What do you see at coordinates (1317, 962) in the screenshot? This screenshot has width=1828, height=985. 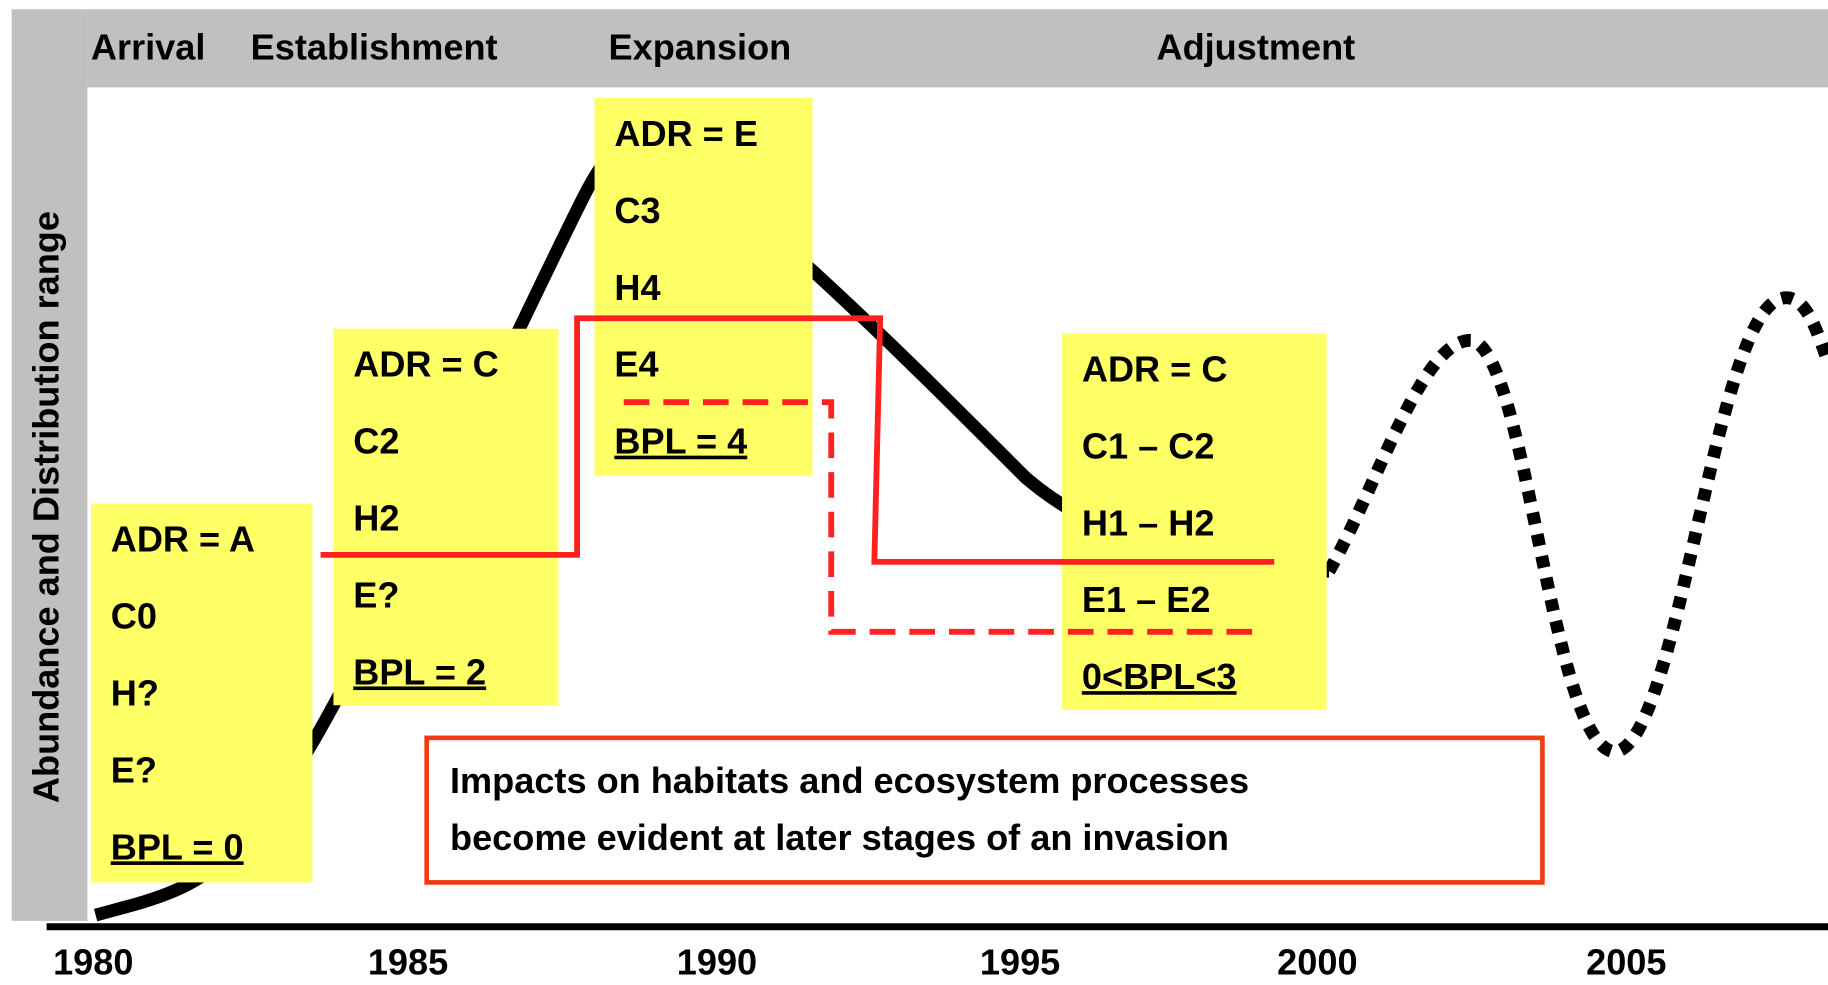 I see `x-tick-label: 2000` at bounding box center [1317, 962].